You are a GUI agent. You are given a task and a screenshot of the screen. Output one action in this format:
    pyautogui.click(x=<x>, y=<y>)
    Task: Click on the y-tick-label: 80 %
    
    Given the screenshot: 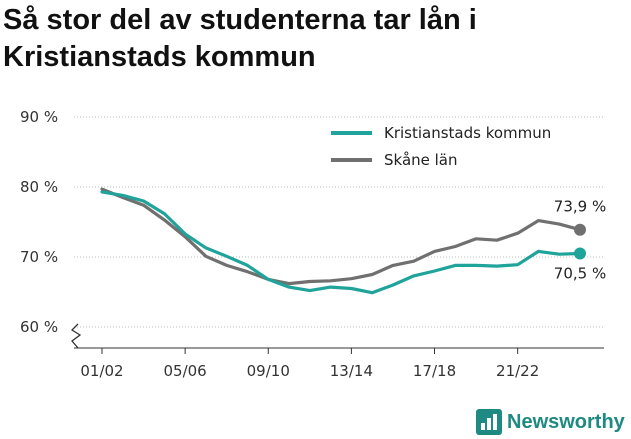 What is the action you would take?
    pyautogui.click(x=39, y=187)
    